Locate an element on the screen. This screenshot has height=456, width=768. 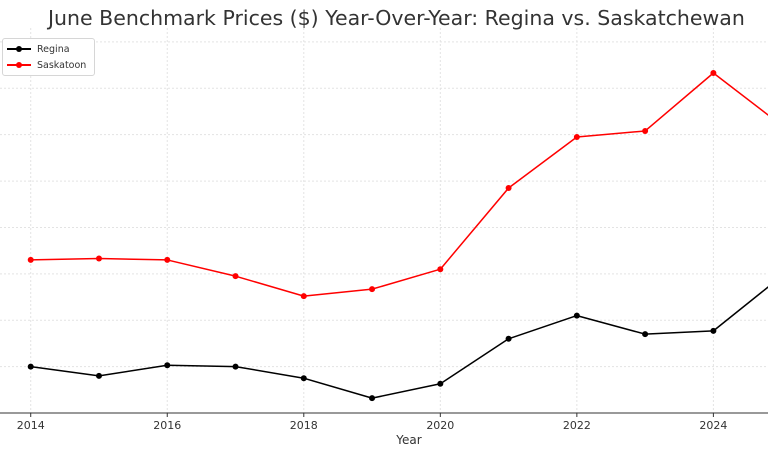
legend-swatch-regina is located at coordinates (19, 49).